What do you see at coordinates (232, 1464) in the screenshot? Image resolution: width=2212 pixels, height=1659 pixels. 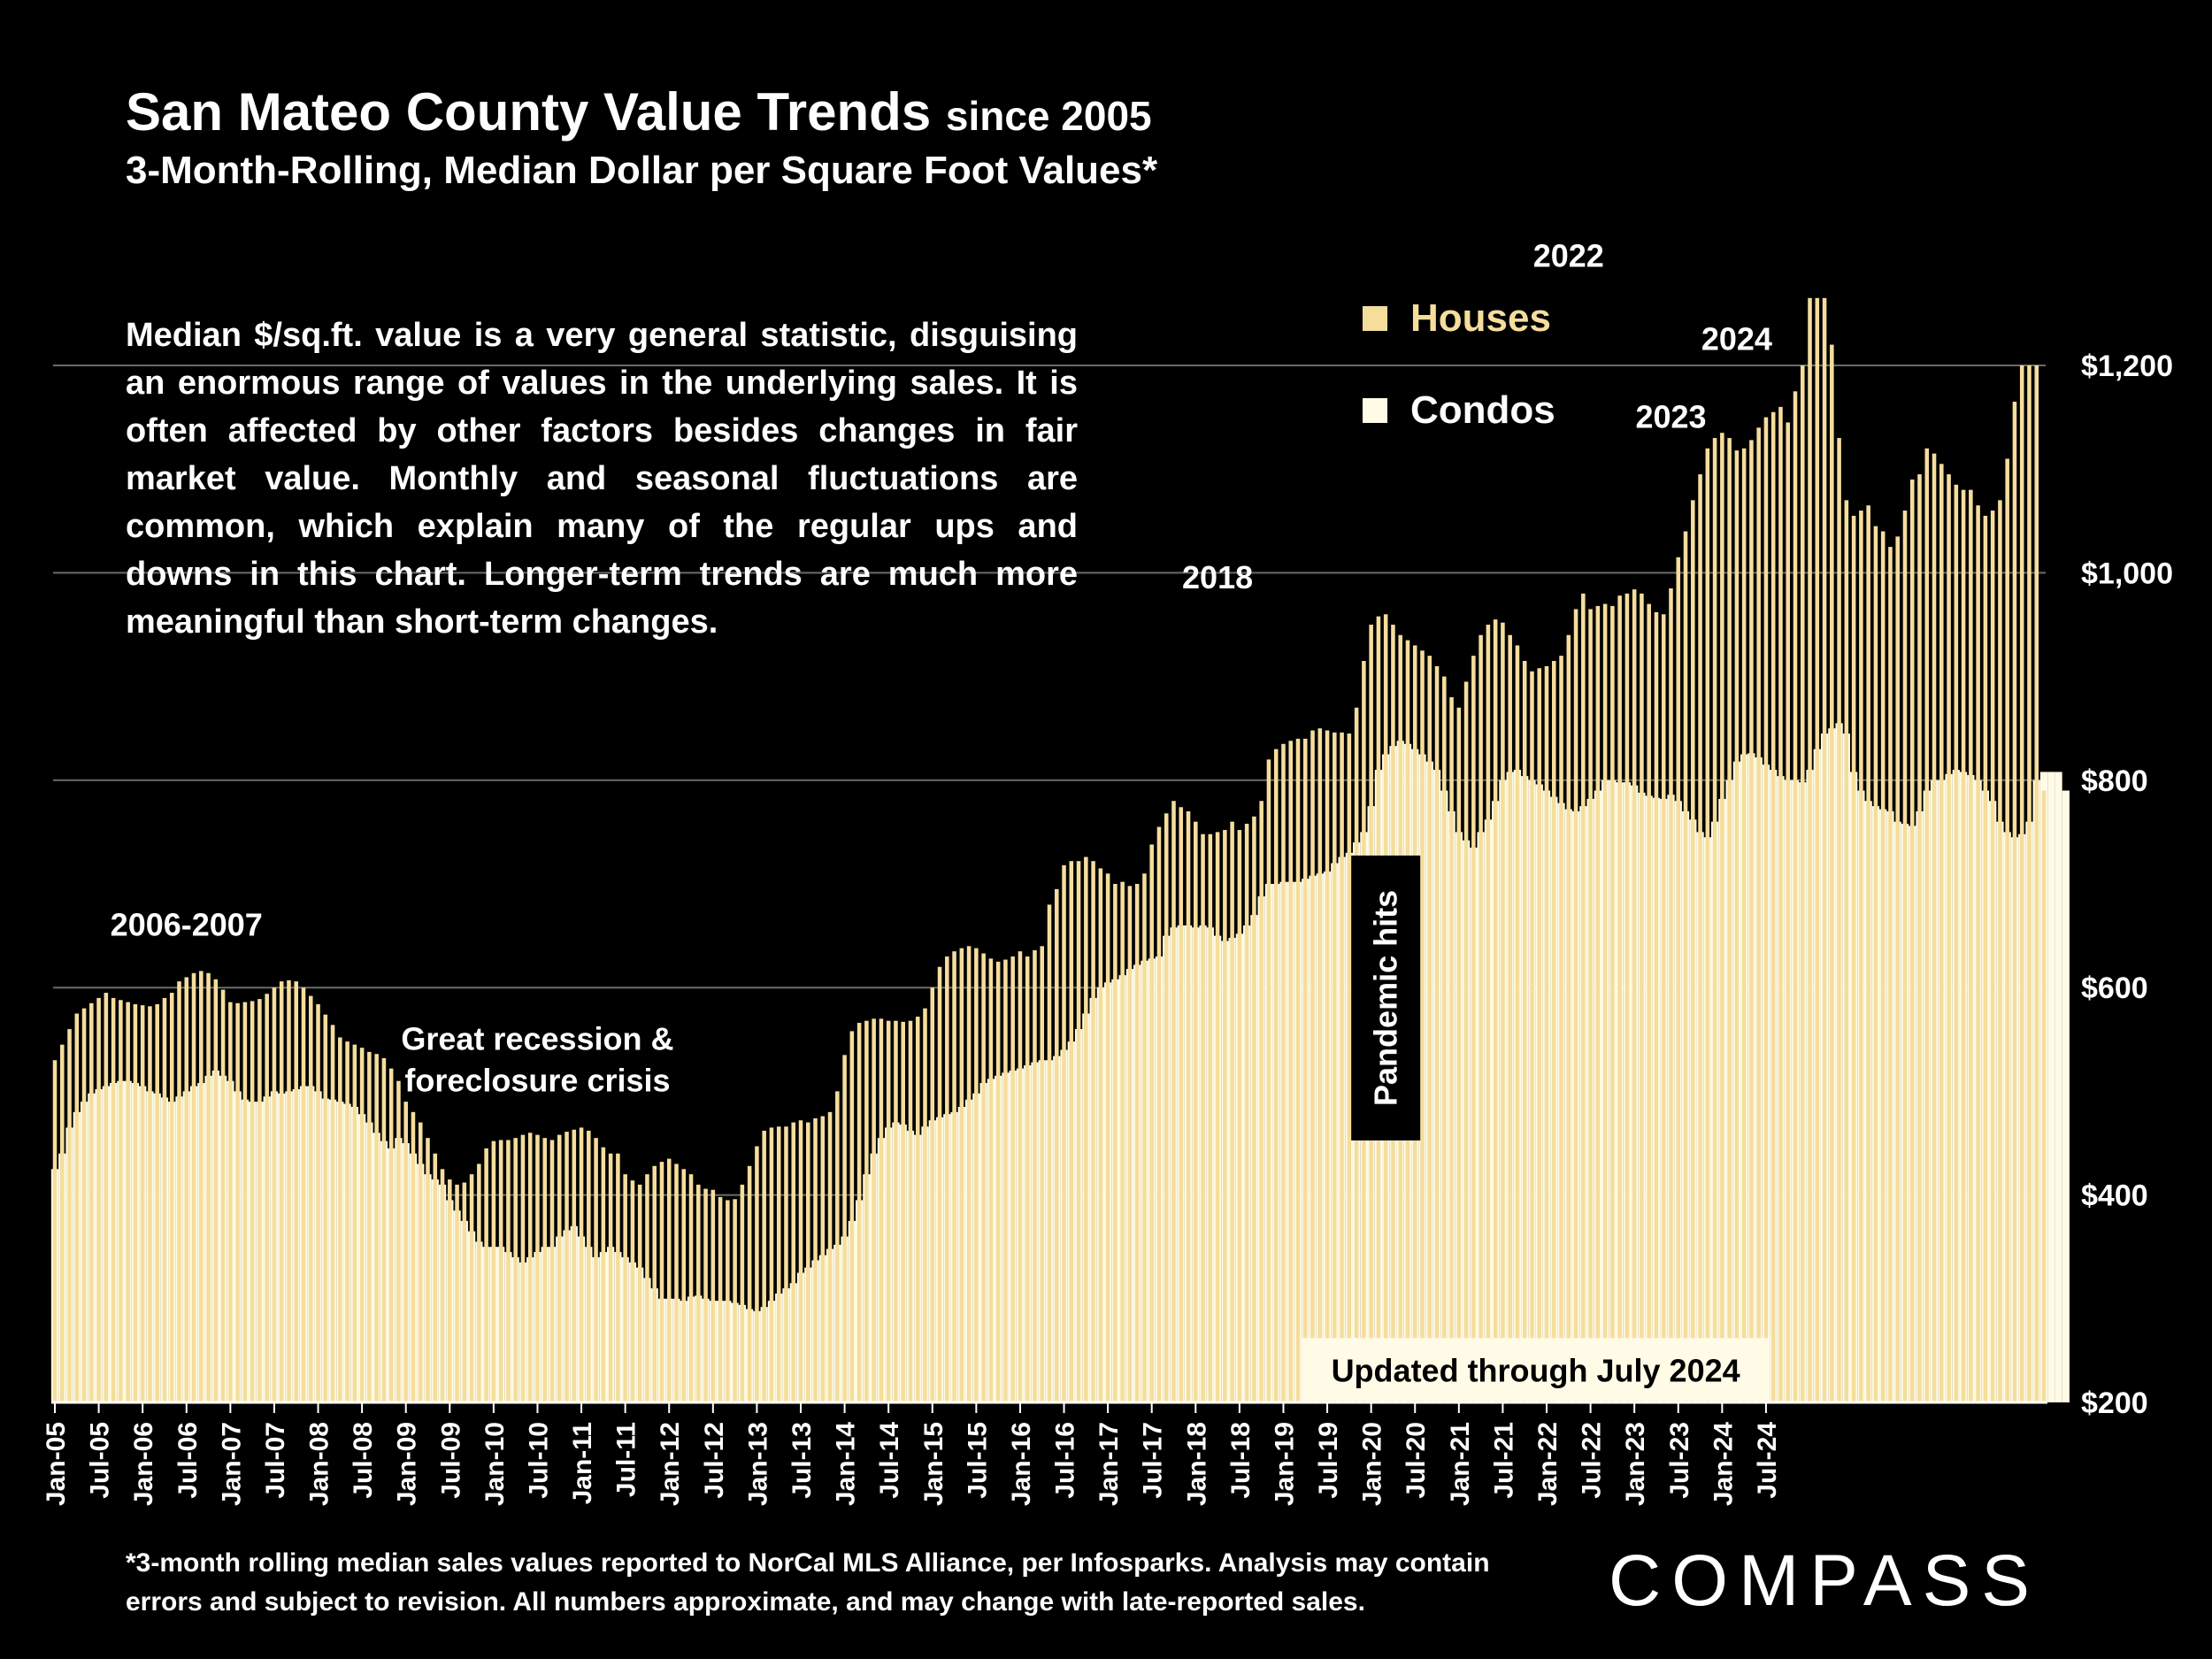 I see `x-tick-label: Jan-07` at bounding box center [232, 1464].